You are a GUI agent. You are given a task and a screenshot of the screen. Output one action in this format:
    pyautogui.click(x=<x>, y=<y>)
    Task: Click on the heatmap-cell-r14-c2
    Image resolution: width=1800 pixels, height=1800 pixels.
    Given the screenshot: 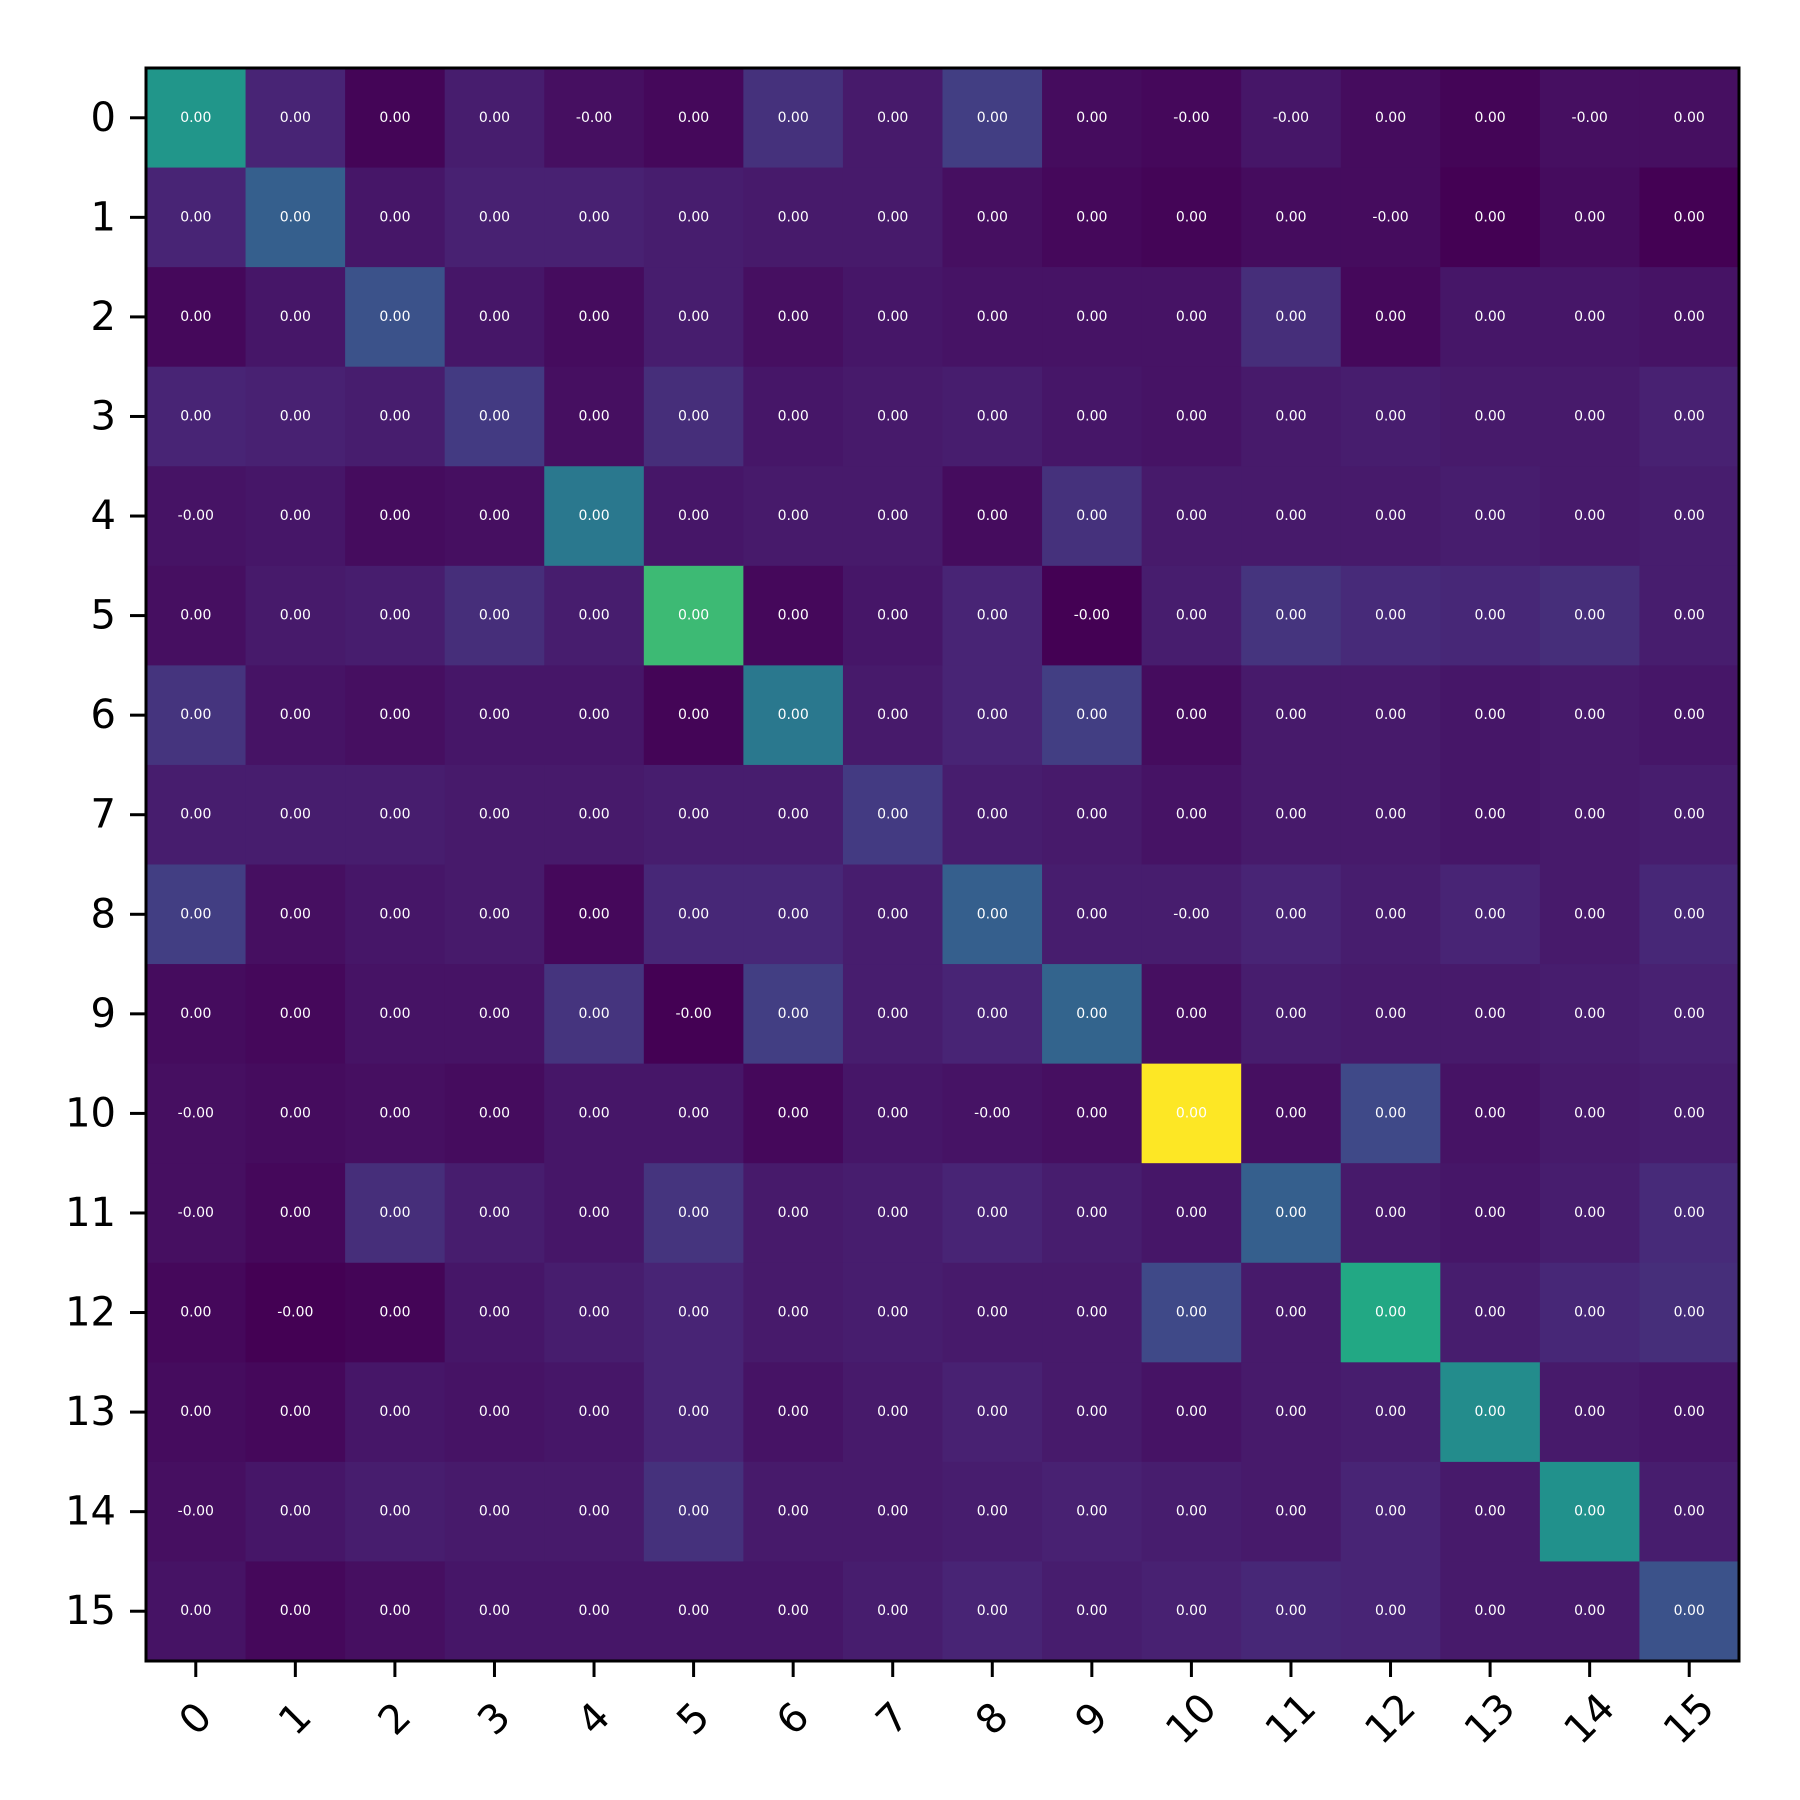 What is the action you would take?
    pyautogui.click(x=395, y=1512)
    